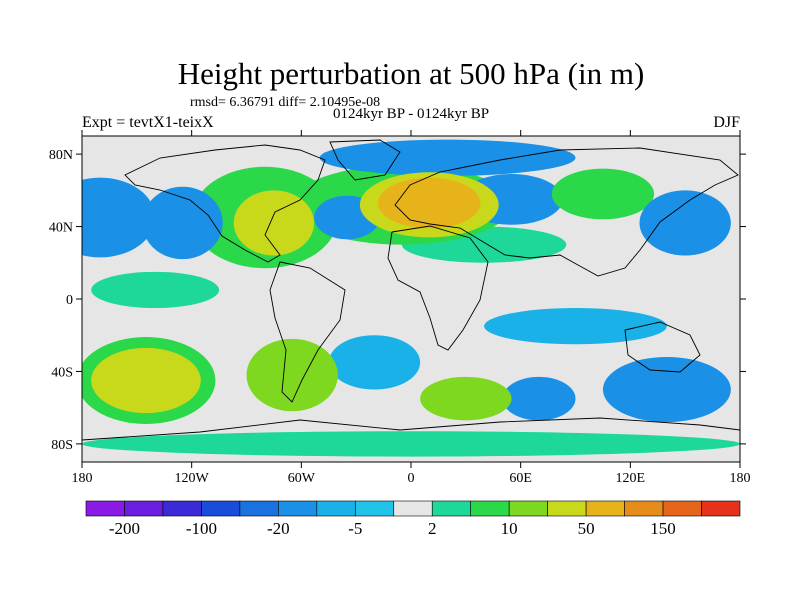 Image resolution: width=800 pixels, height=600 pixels. Describe the element at coordinates (438, 288) in the screenshot. I see `africa-coast` at that location.